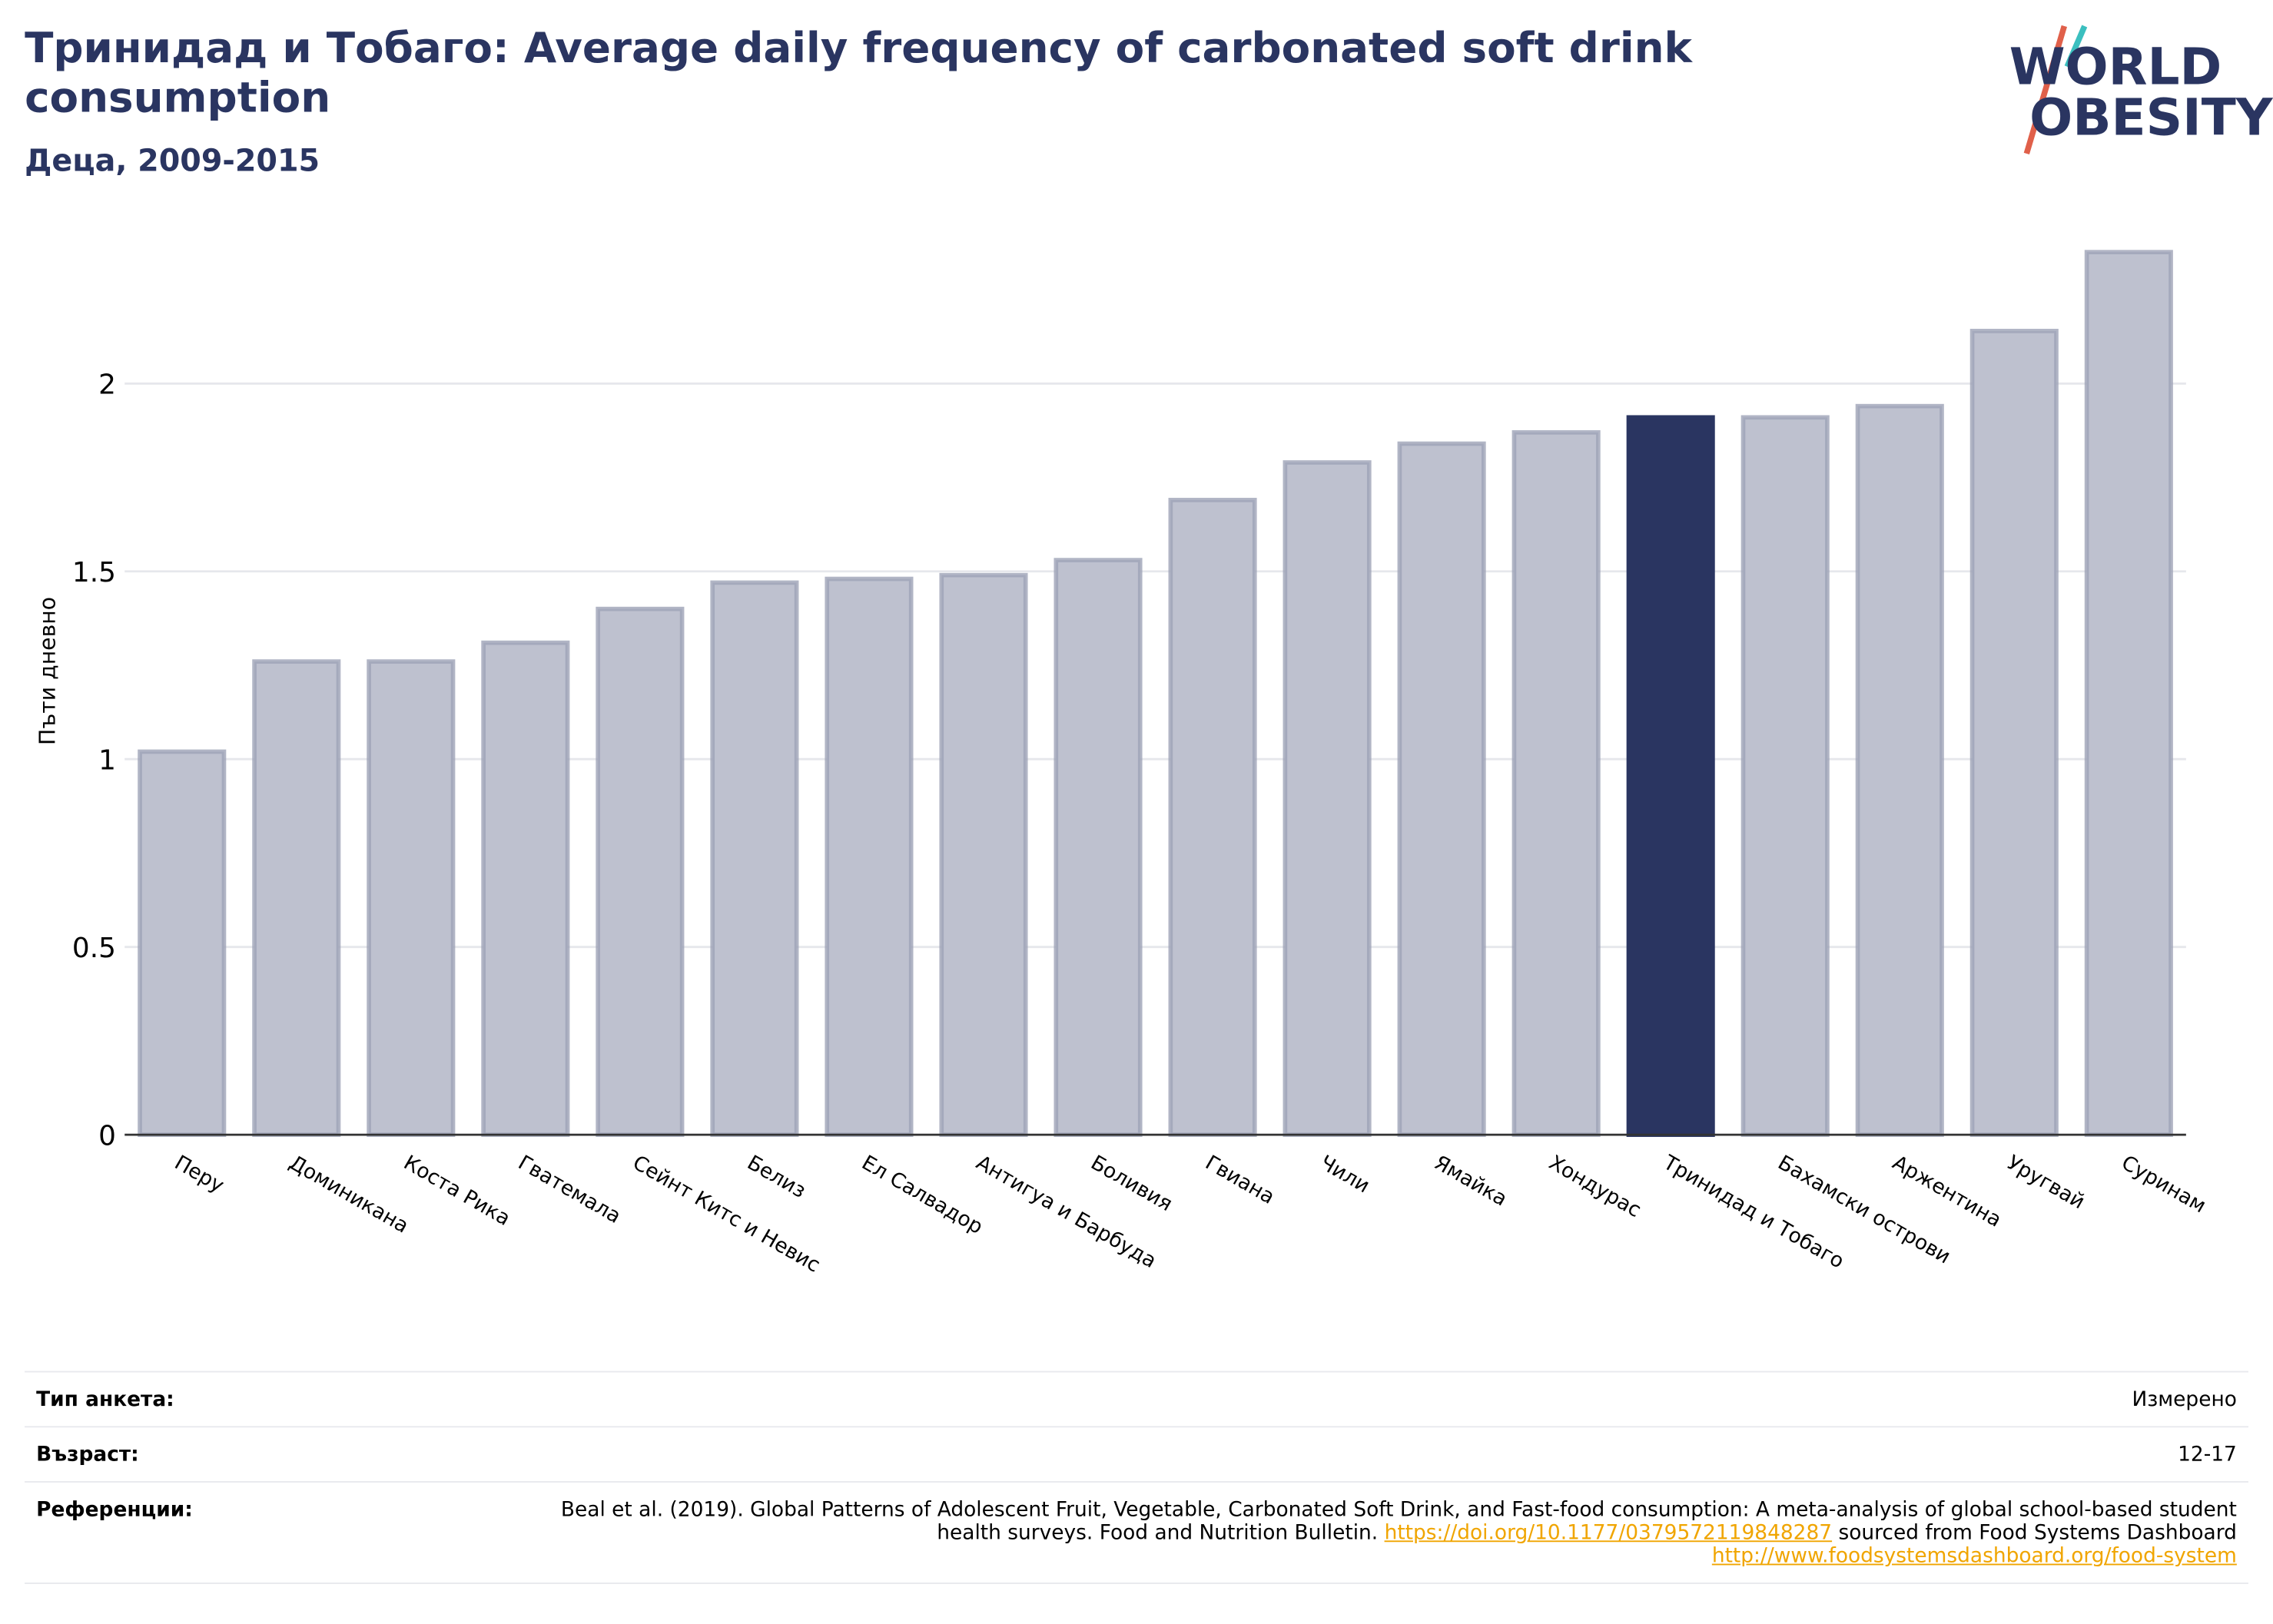 The width and height of the screenshot is (2273, 1624). I want to click on x-tick-label: Перу, so click(200, 1174).